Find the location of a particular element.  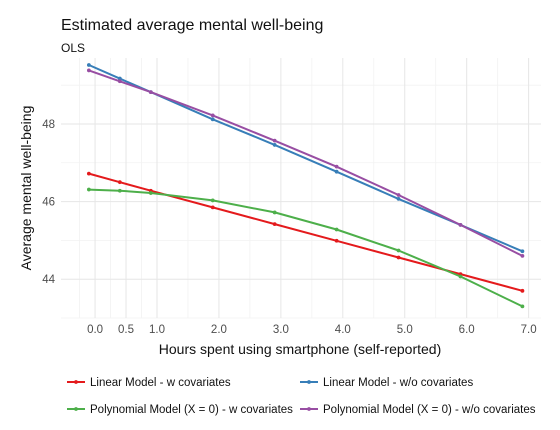

legend-label: Linear Model - w covariates is located at coordinates (160, 383).